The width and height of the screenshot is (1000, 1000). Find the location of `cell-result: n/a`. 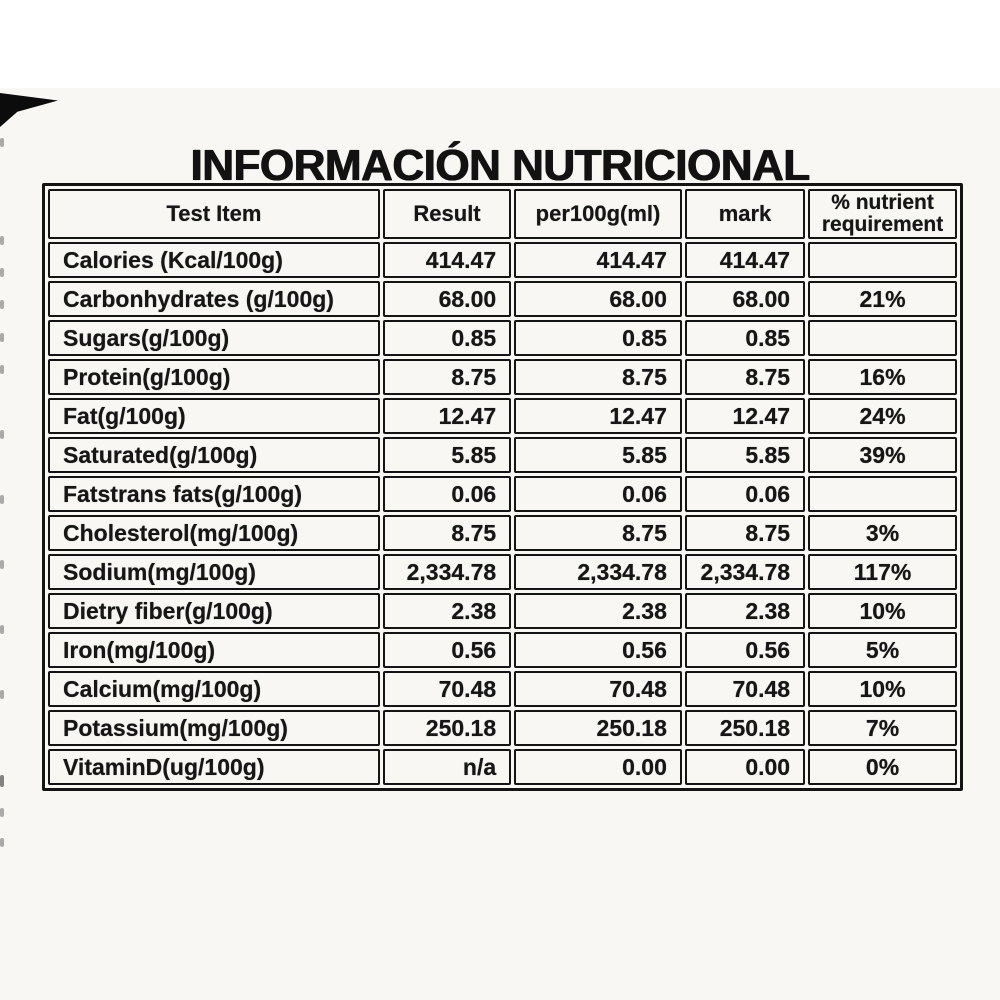

cell-result: n/a is located at coordinates (447, 767).